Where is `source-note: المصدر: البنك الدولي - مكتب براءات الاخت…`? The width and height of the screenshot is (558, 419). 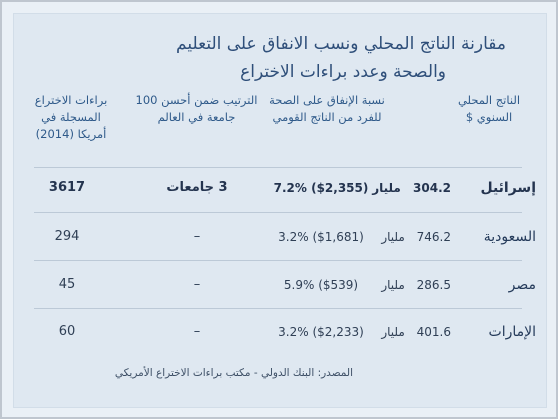
source-note: المصدر: البنك الدولي - مكتب براءات الاخت… is located at coordinates (233, 373).